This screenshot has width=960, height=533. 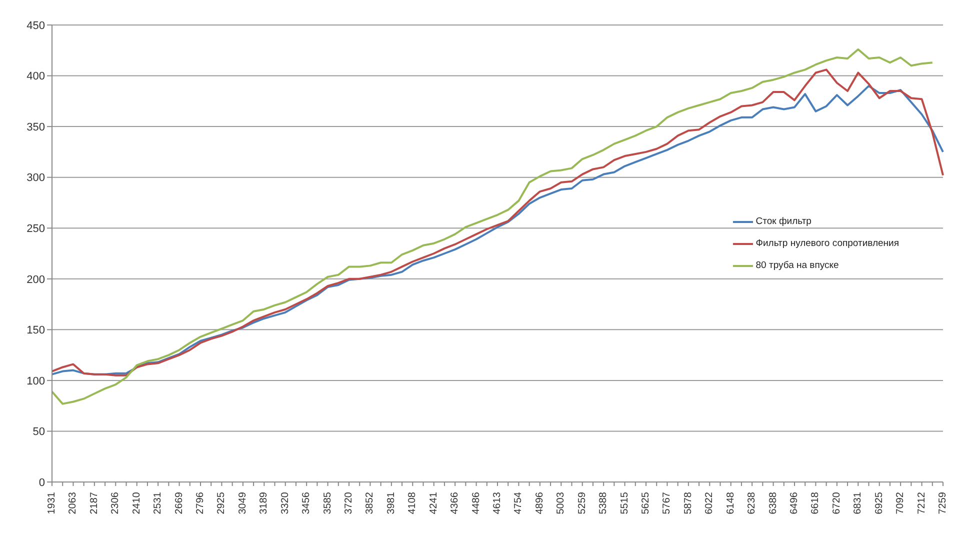 I want to click on x-tick-label: 4108, so click(x=412, y=503).